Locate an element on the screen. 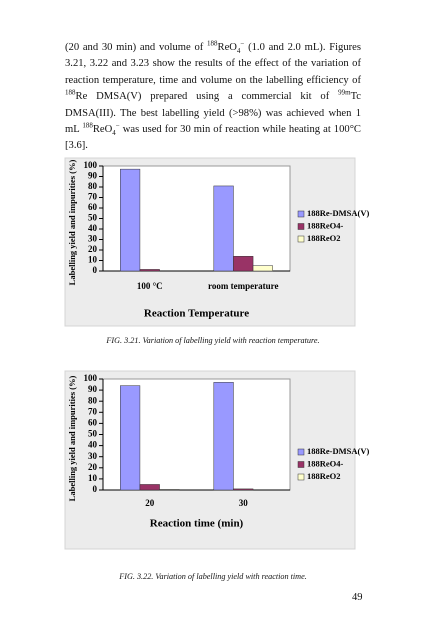 The image size is (426, 640). text-run: (20 and 30 min) and volume of is located at coordinates (136, 47).